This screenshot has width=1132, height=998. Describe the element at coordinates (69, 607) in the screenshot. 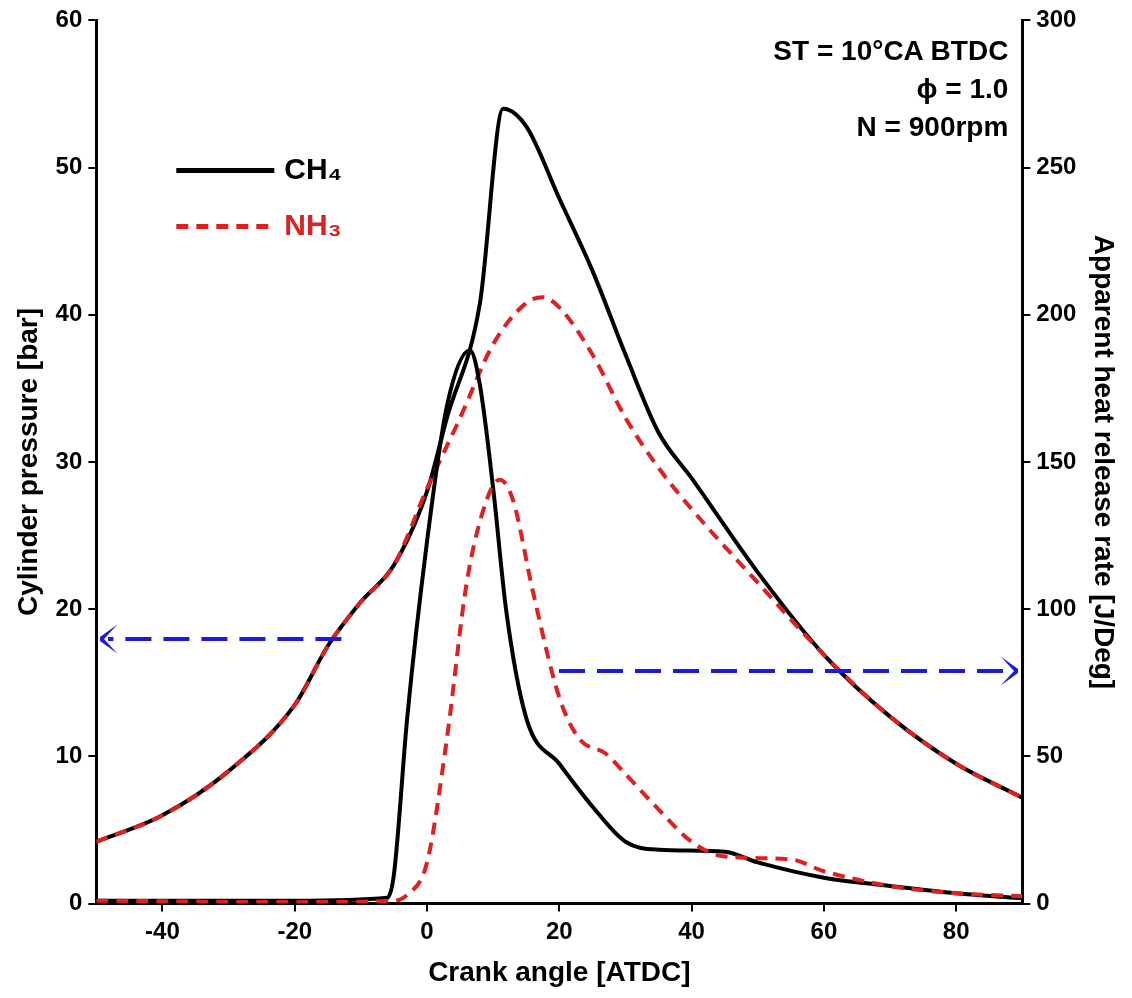

I see `y-tick-label: 20` at that location.